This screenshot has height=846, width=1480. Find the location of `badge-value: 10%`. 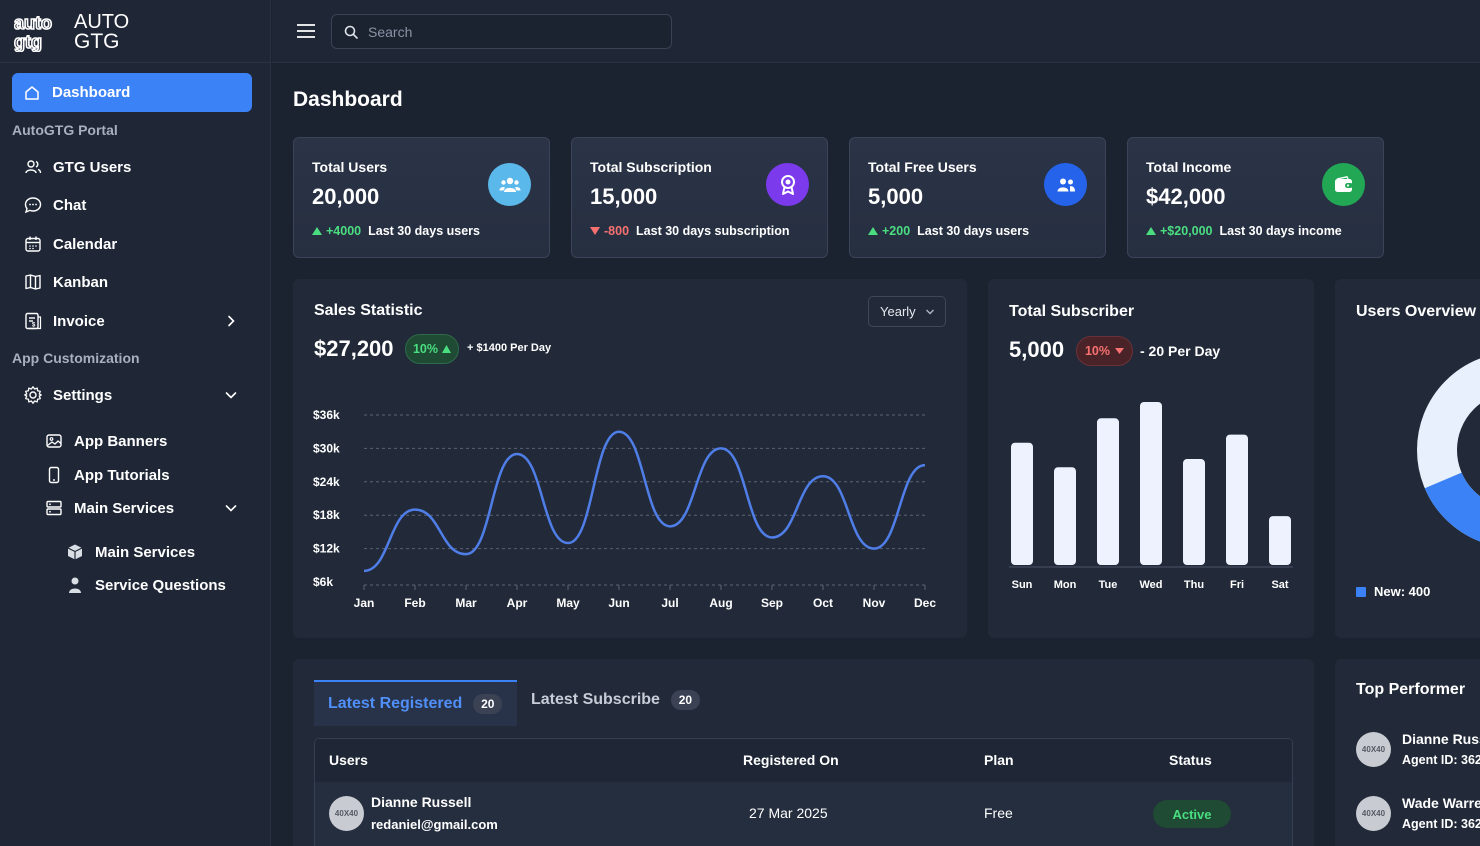

badge-value: 10% is located at coordinates (425, 349).